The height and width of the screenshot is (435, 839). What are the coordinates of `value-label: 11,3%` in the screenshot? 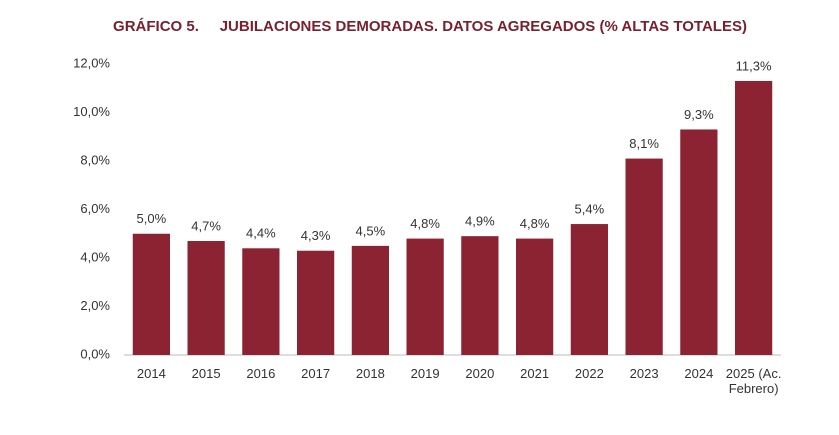 It's located at (754, 65).